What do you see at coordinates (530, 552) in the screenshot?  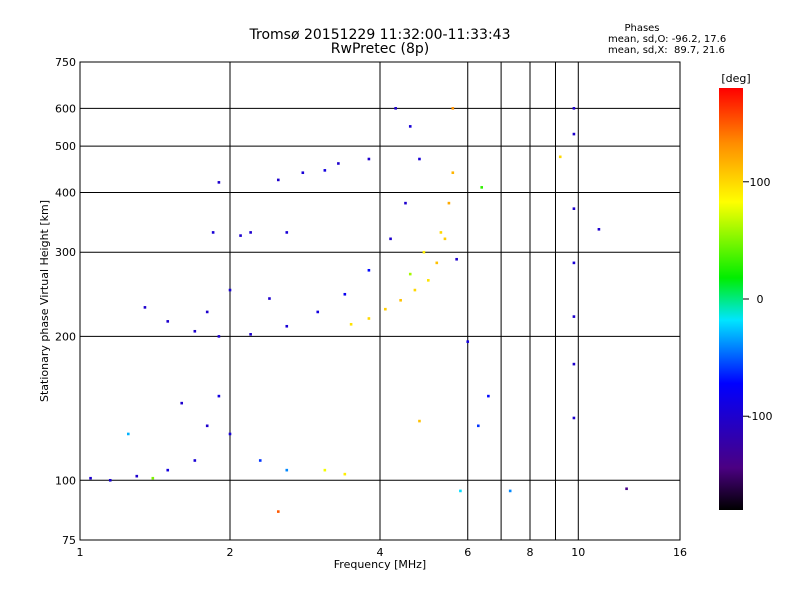 I see `x-tick-label: 8` at bounding box center [530, 552].